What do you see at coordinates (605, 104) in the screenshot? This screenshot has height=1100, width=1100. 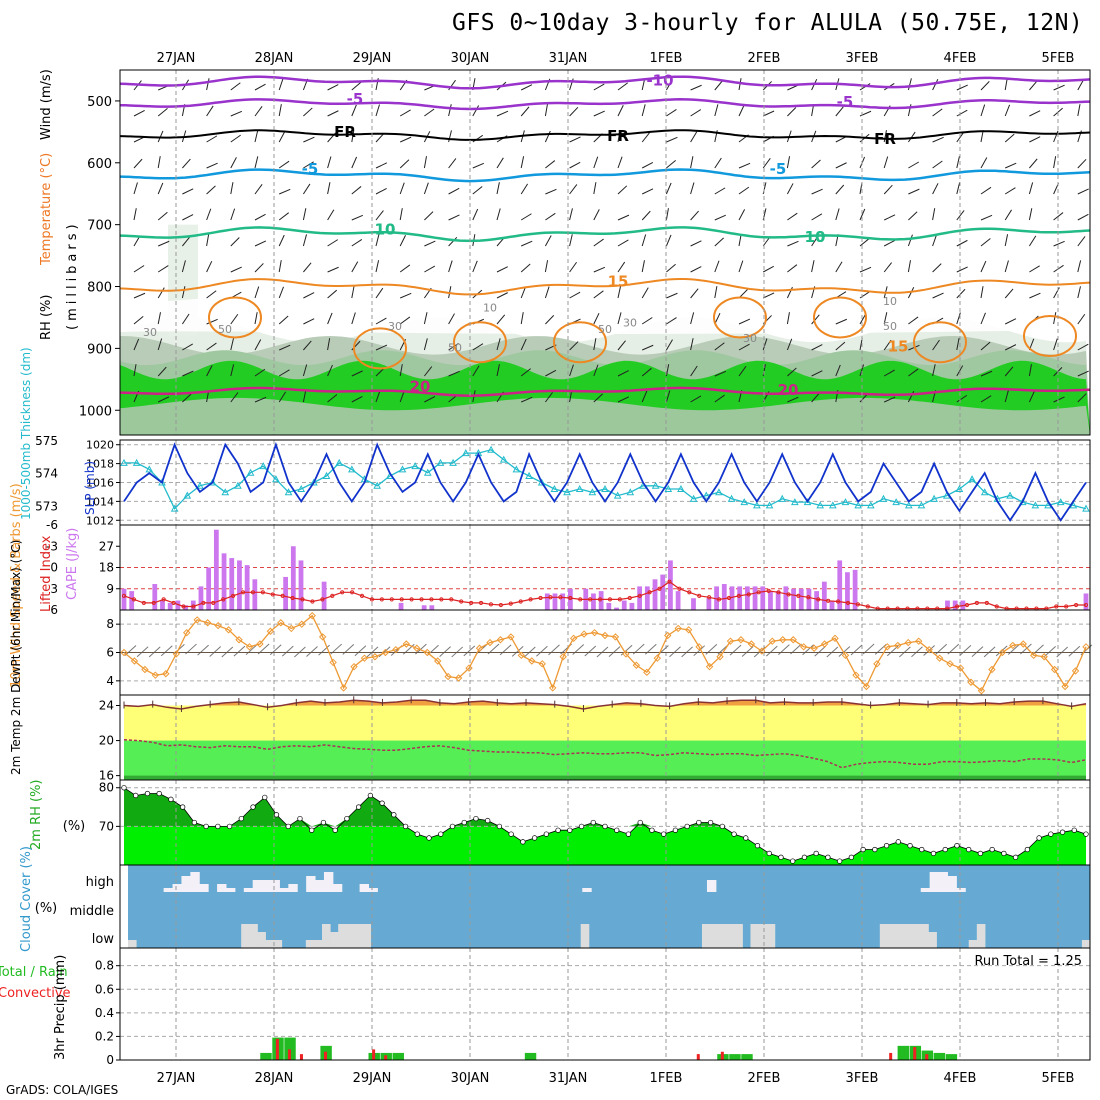 I see `isotherm-minus5` at bounding box center [605, 104].